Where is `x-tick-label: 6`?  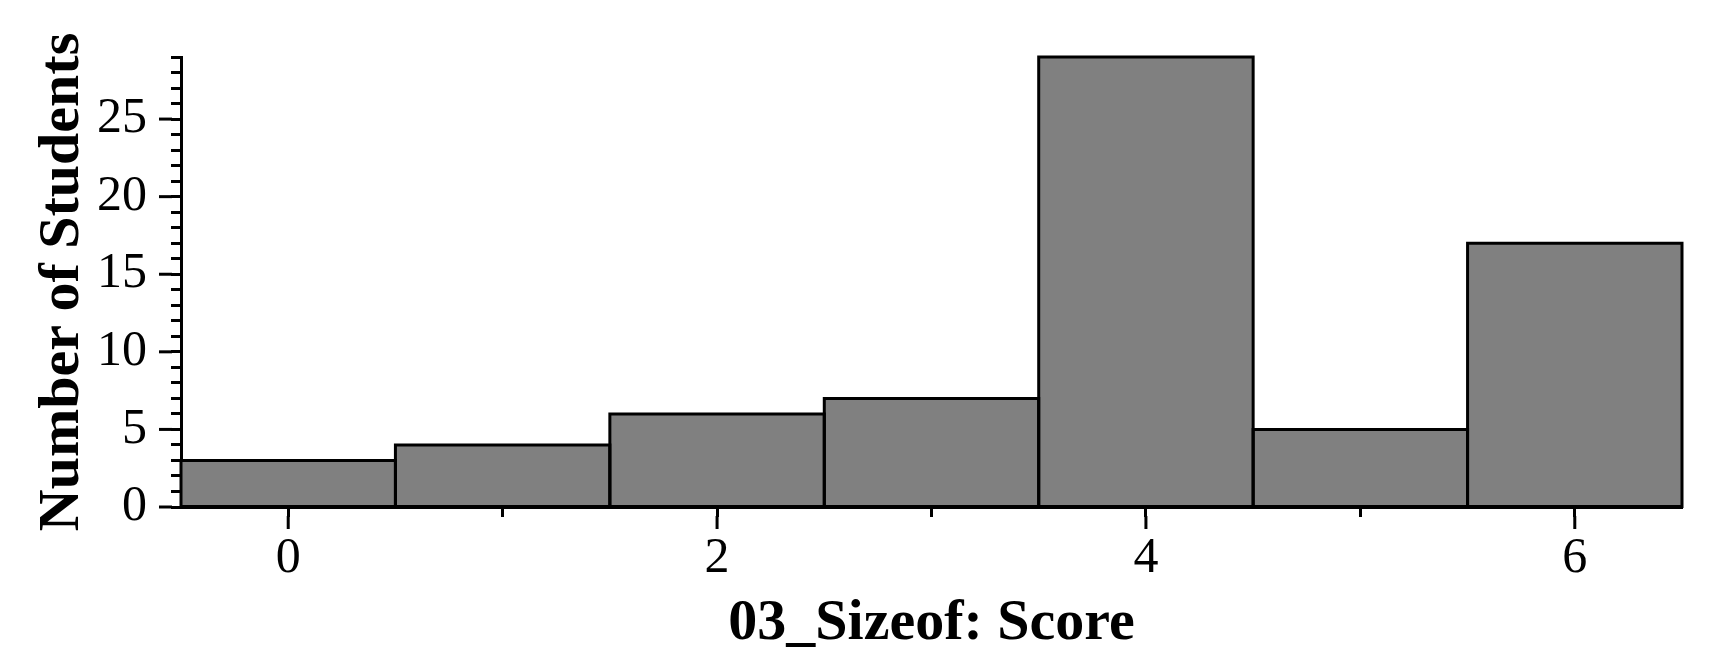
x-tick-label: 6 is located at coordinates (1575, 555).